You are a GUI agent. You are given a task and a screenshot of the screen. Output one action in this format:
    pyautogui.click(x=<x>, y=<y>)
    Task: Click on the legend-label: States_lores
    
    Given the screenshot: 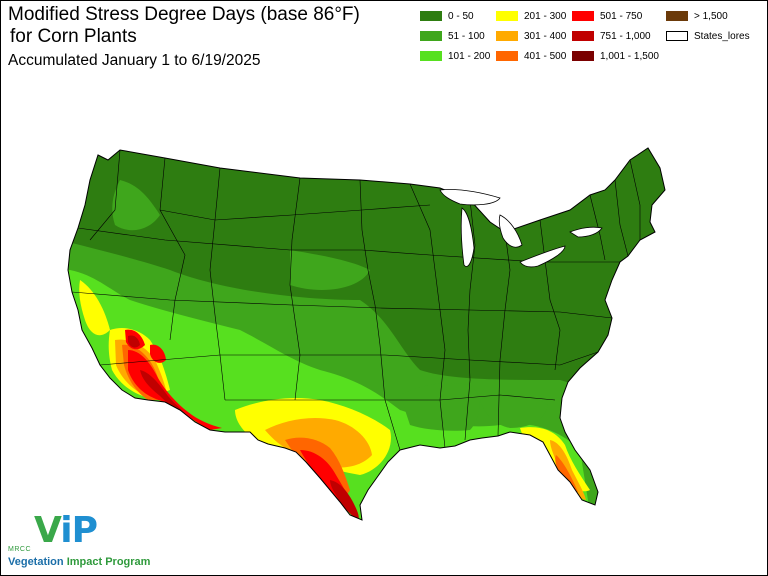 What is the action you would take?
    pyautogui.click(x=722, y=36)
    